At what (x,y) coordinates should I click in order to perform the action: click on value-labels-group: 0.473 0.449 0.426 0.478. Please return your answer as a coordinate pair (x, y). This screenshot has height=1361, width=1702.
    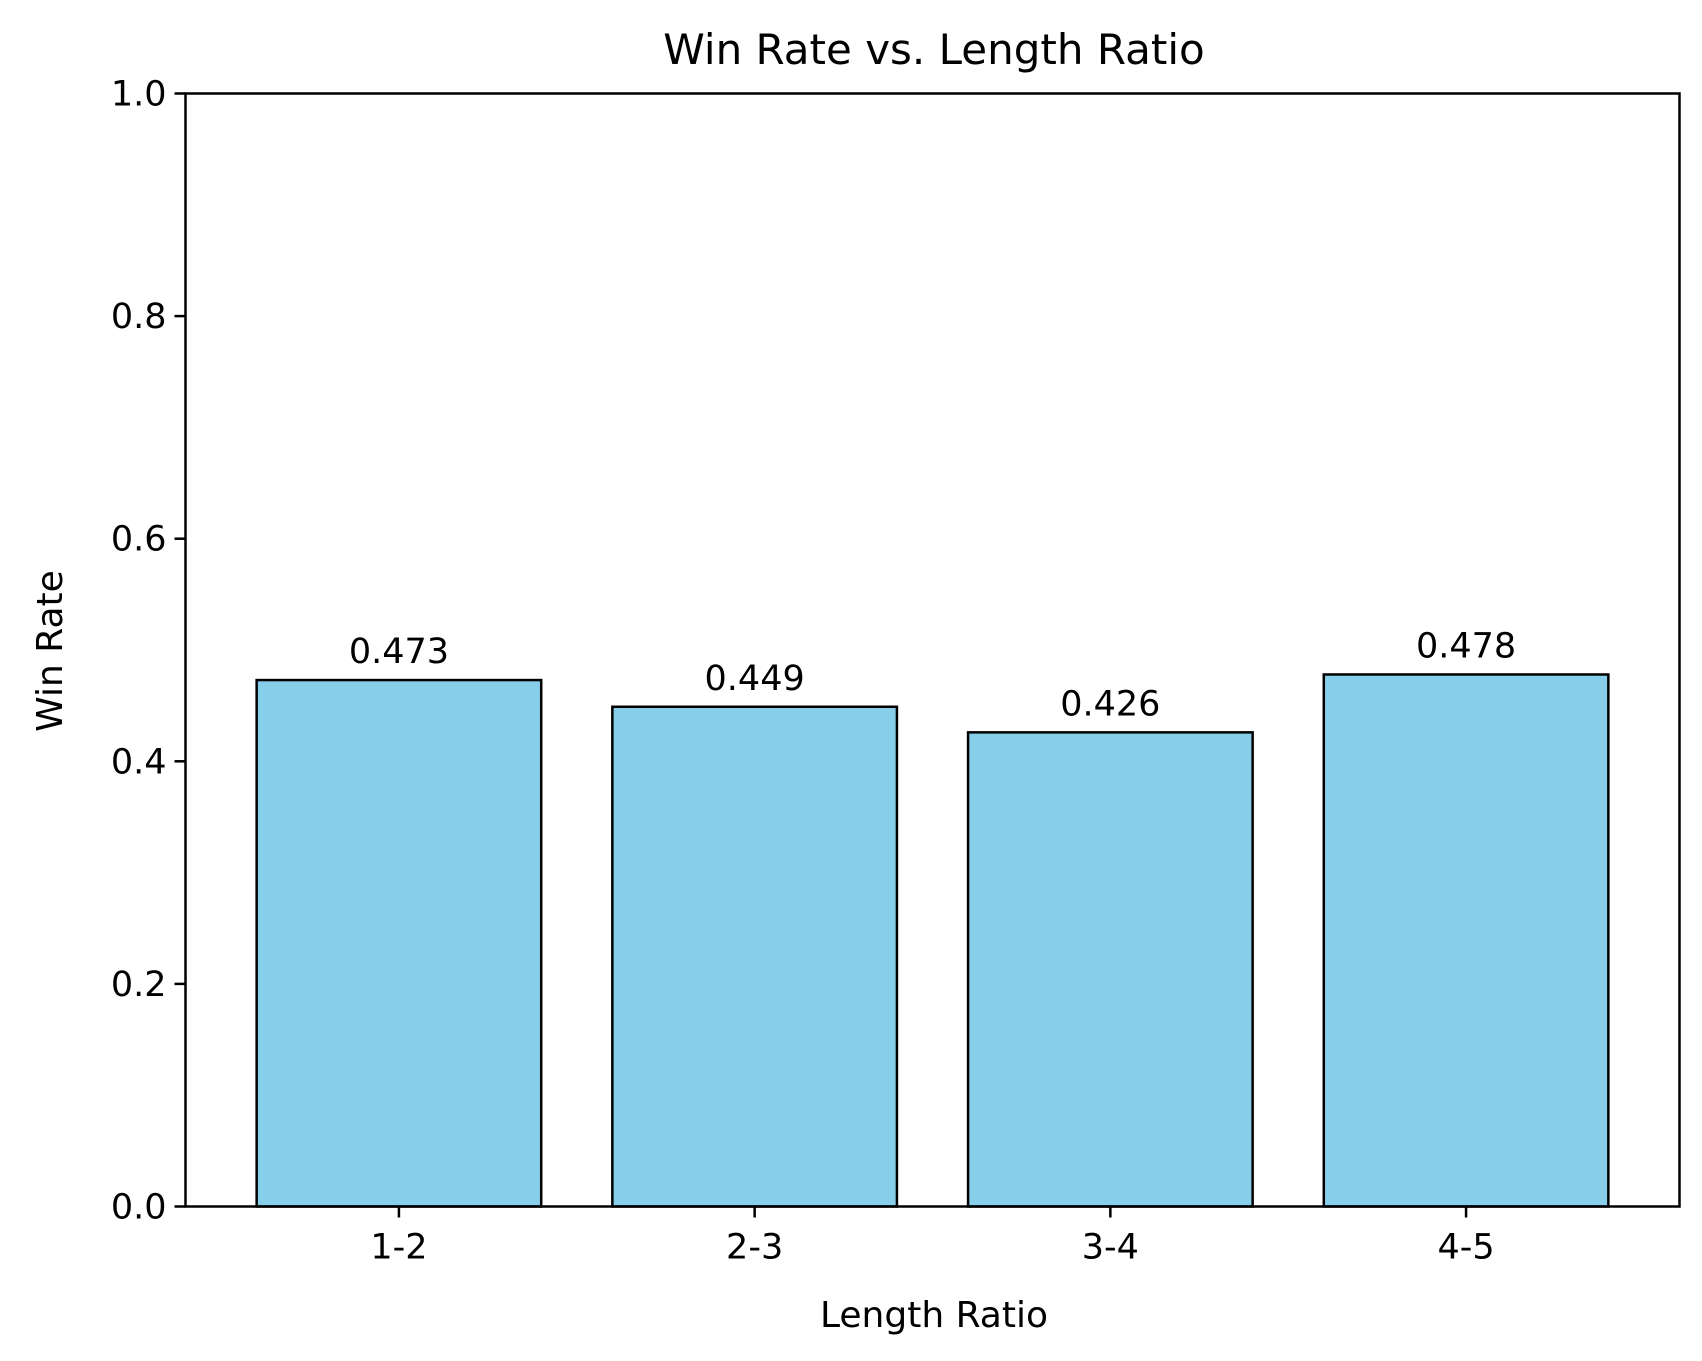
    Looking at the image, I should click on (932, 675).